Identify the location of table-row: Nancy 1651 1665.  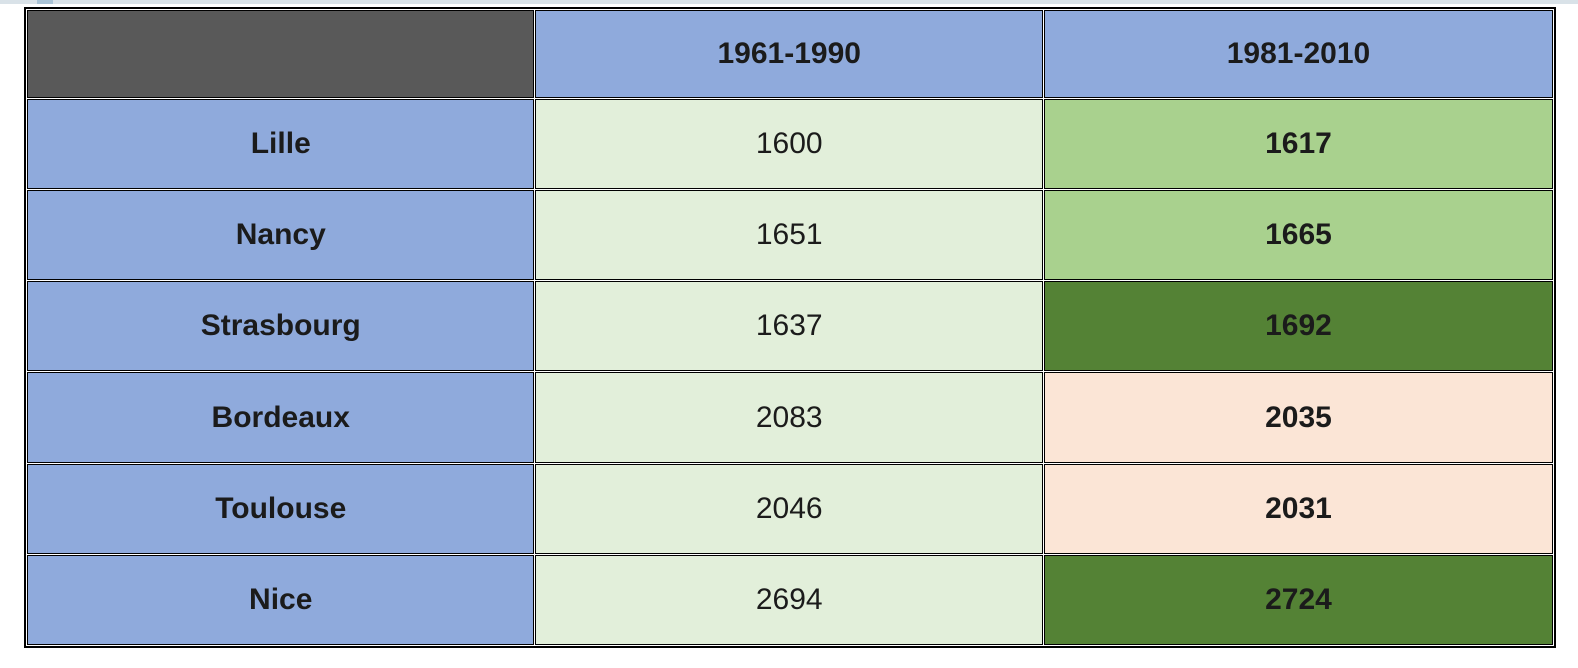
(790, 235).